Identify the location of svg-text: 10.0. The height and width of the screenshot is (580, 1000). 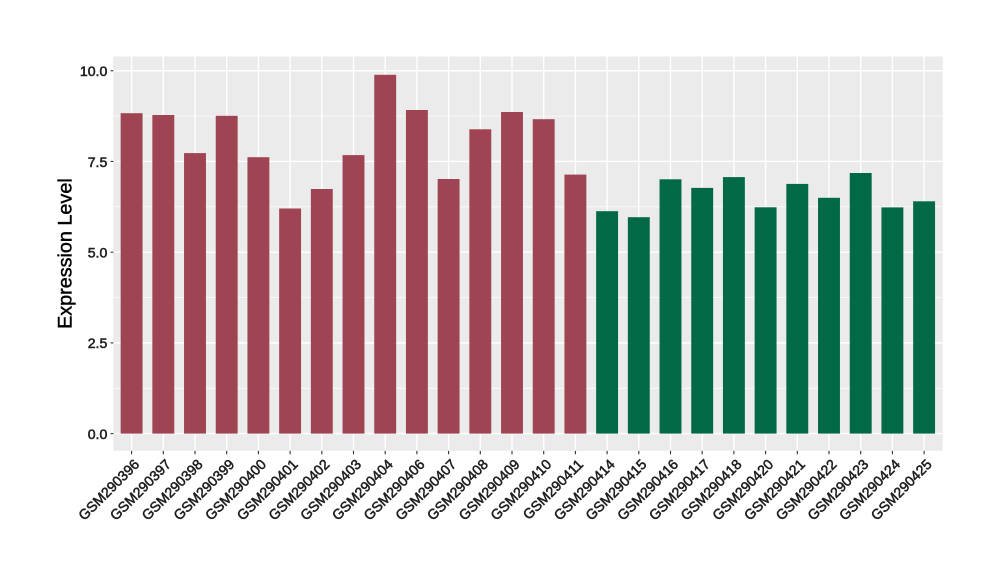
(94, 71).